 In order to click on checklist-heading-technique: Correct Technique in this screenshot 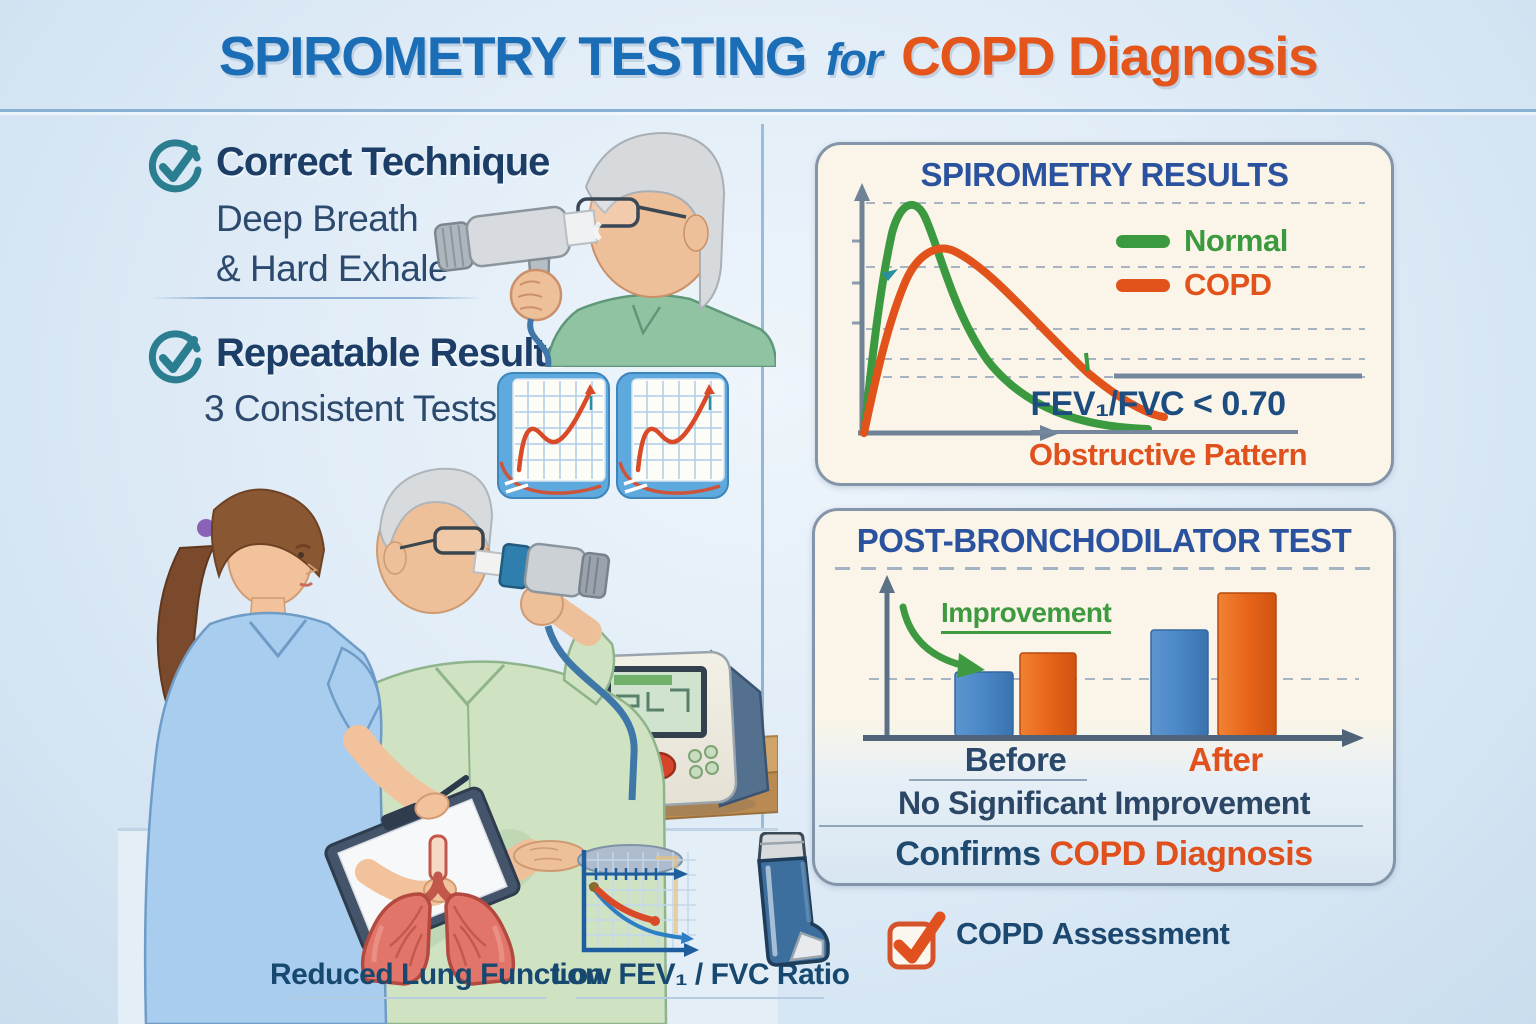, I will do `click(383, 162)`.